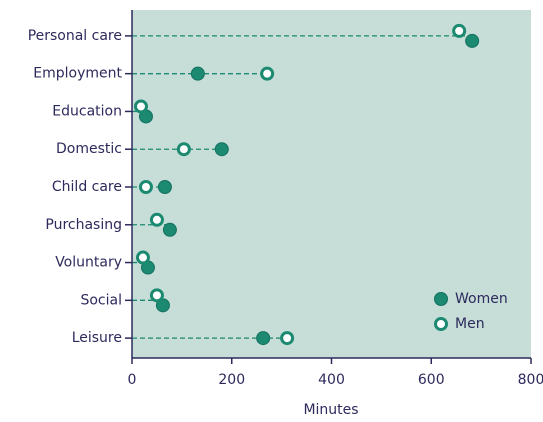 The width and height of the screenshot is (543, 422). I want to click on x-tick-label: 400, so click(331, 380).